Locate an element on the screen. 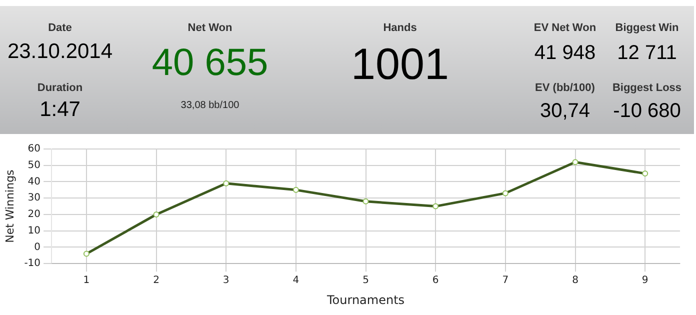  x-tick-label: 5 is located at coordinates (365, 280).